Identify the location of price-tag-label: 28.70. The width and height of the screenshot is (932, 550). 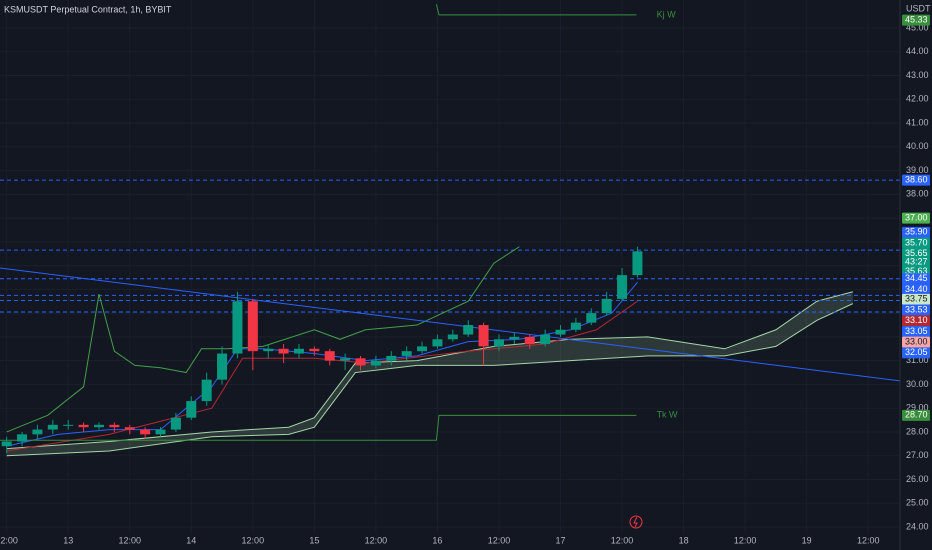
(916, 415).